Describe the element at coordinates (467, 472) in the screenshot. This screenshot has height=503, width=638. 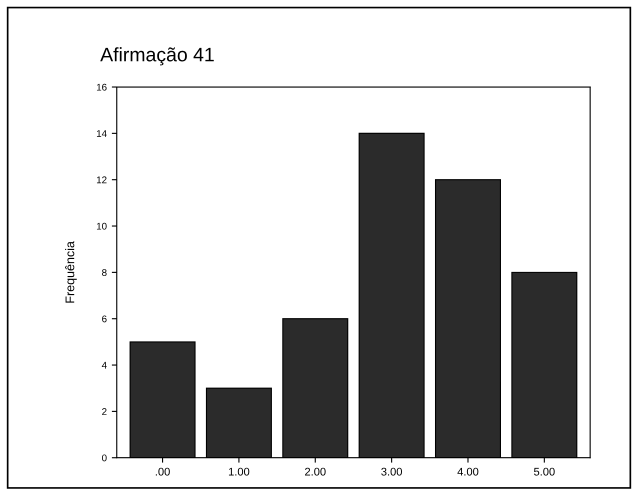
I see `x-tick-label: 4.00` at that location.